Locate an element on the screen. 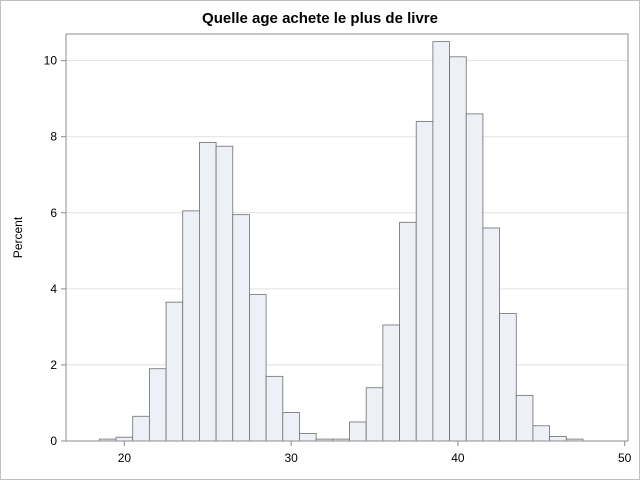 The height and width of the screenshot is (480, 640). chart-title: Quelle age achete le plus de livre is located at coordinates (320, 18).